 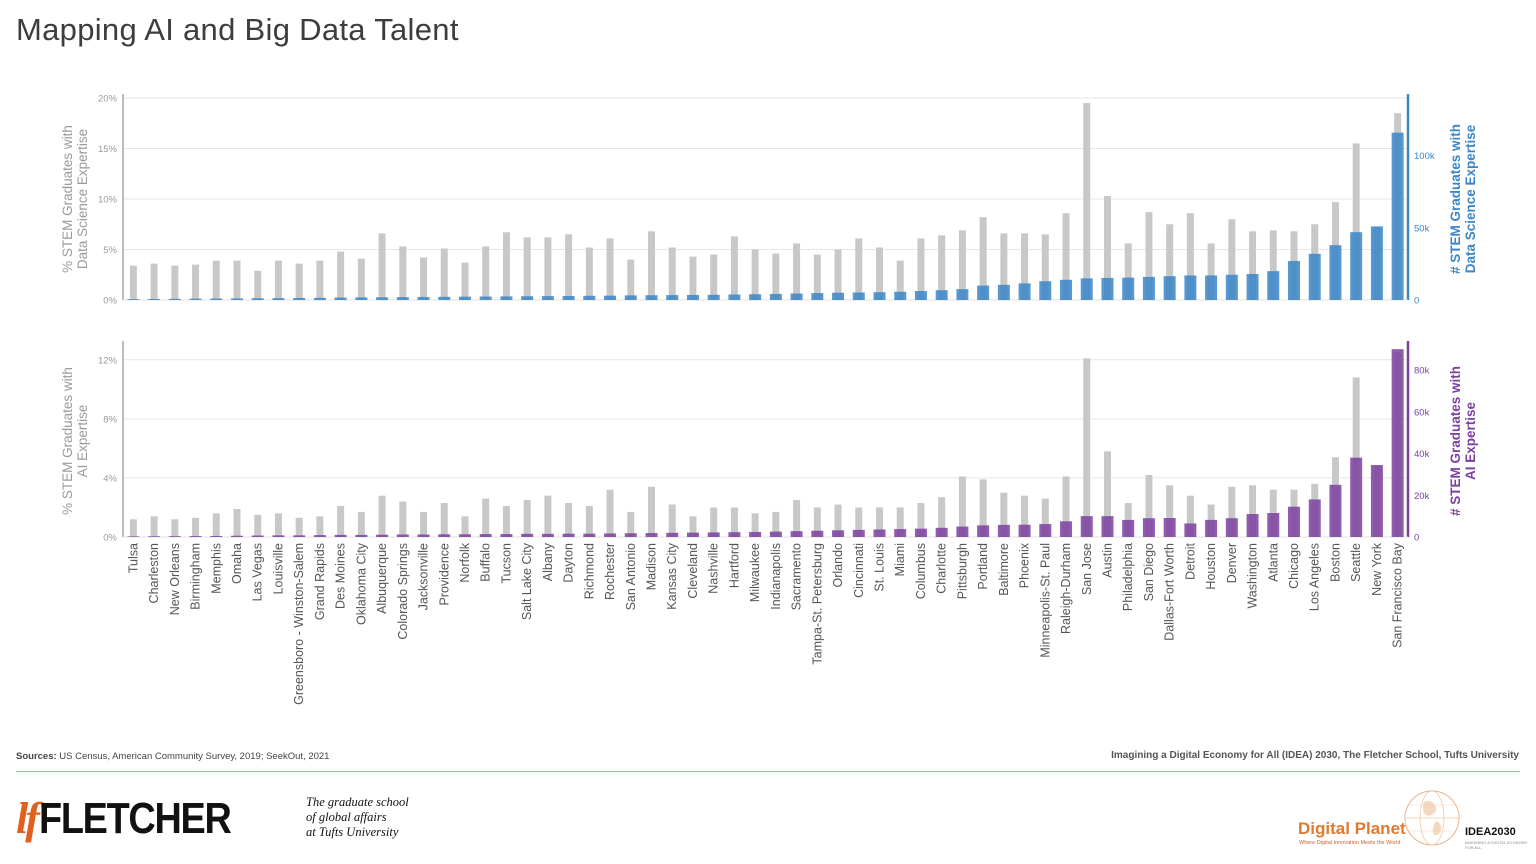 I want to click on idea-logo-text: IDEA2030, so click(x=1490, y=832).